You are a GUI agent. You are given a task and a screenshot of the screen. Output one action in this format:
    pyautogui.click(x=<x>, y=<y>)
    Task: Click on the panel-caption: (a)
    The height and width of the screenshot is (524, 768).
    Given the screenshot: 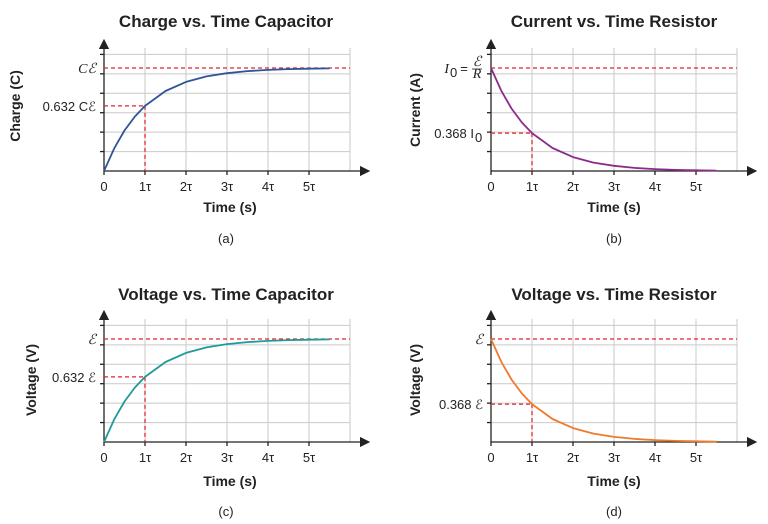 What is the action you would take?
    pyautogui.click(x=226, y=238)
    